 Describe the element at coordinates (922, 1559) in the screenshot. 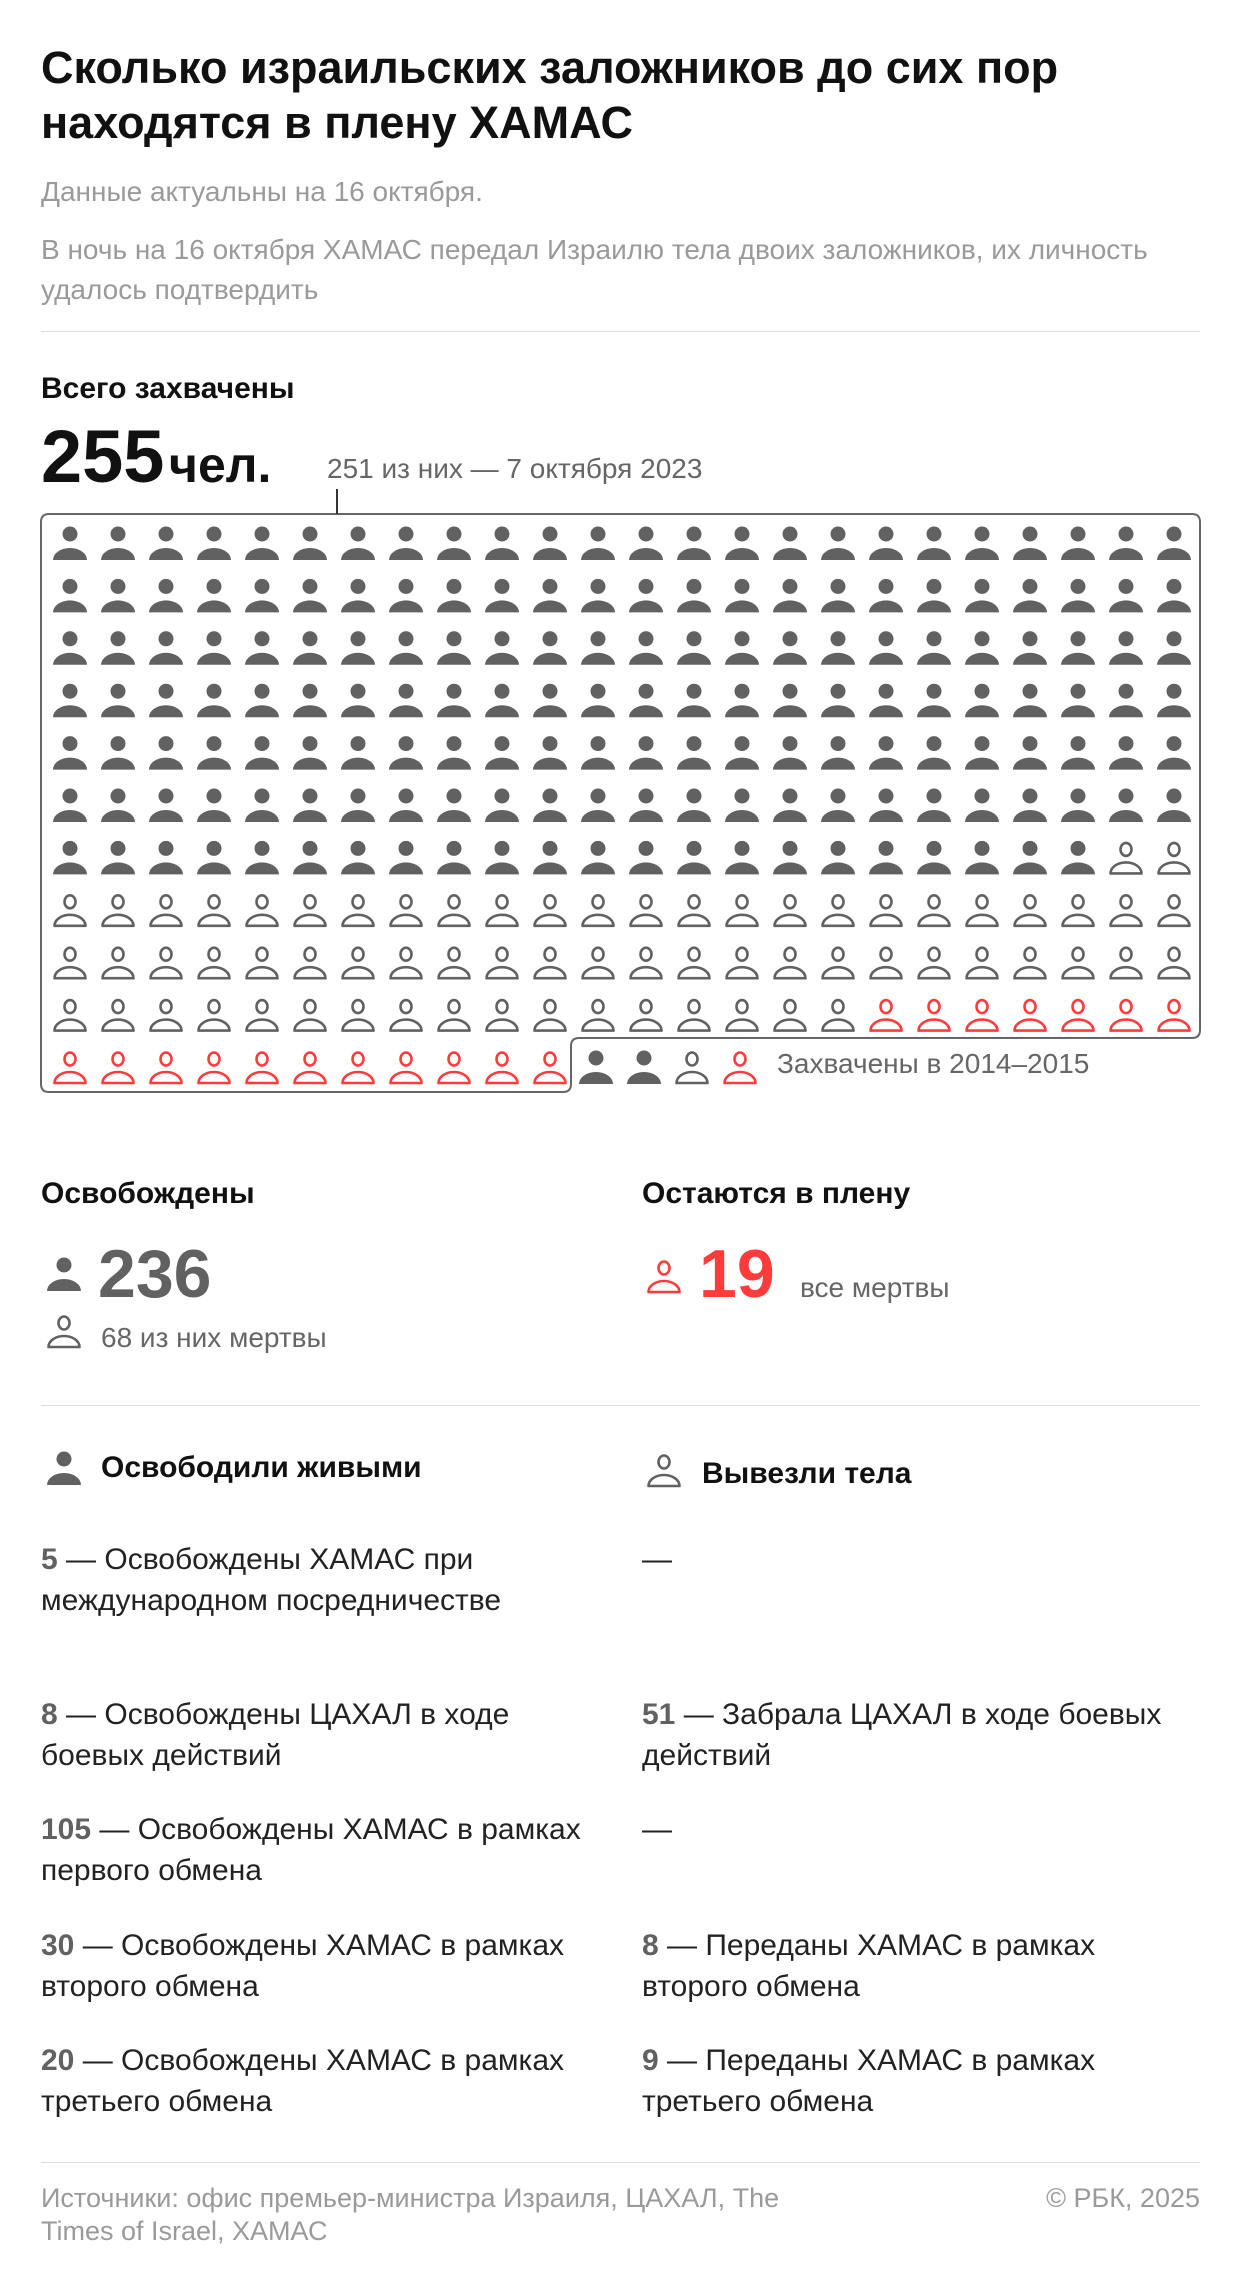

I see `bodies-column-item: —` at that location.